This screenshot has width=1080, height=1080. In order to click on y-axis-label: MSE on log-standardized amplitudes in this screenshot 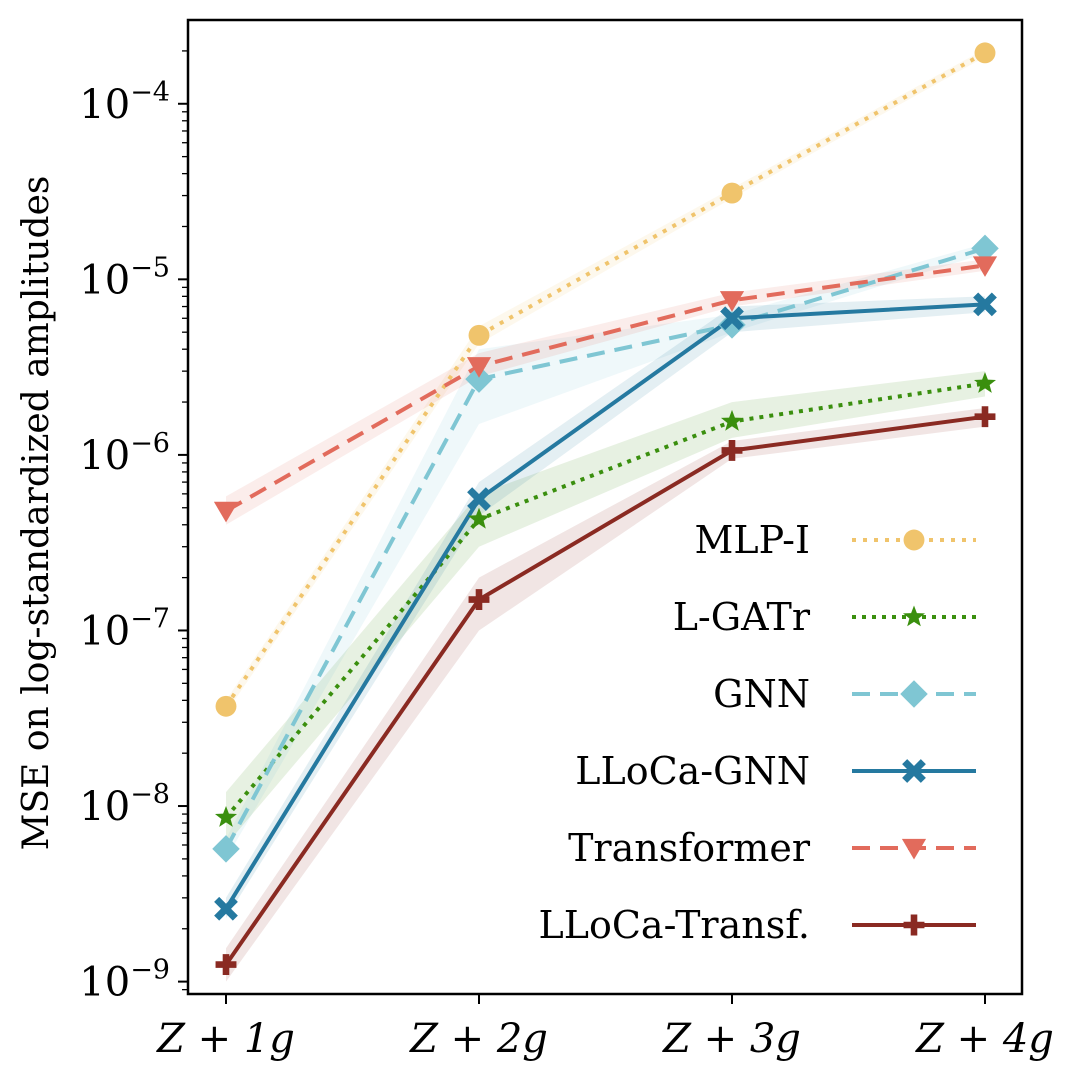, I will do `click(36, 513)`.